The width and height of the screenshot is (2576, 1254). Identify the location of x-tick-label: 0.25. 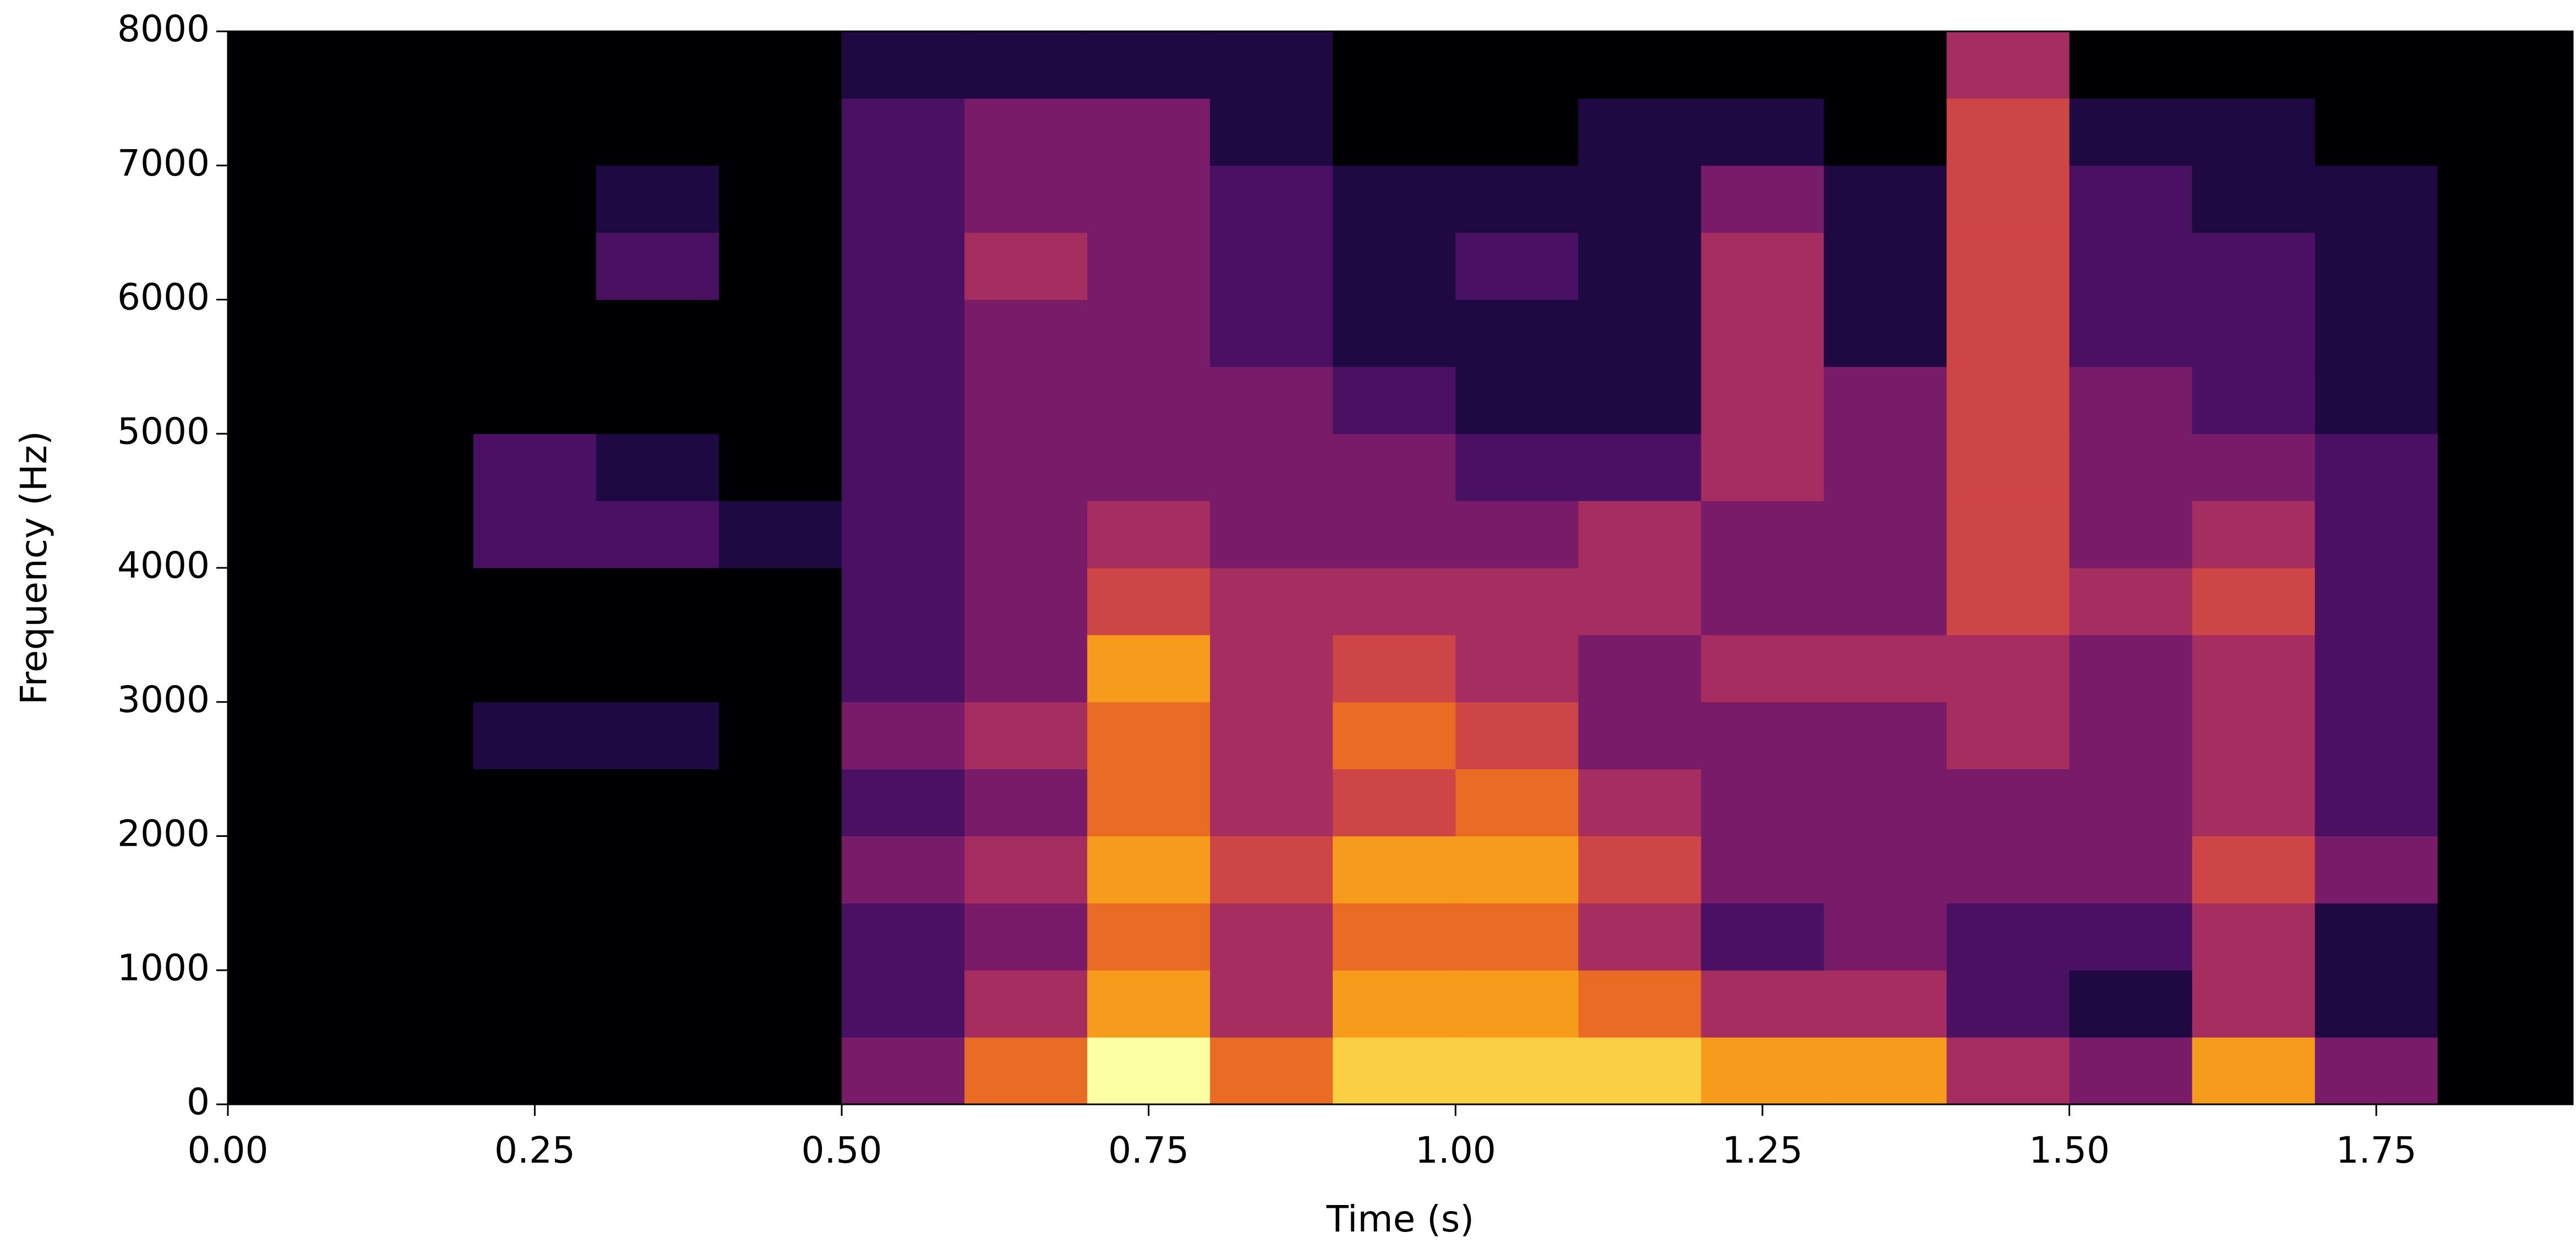
(534, 1150).